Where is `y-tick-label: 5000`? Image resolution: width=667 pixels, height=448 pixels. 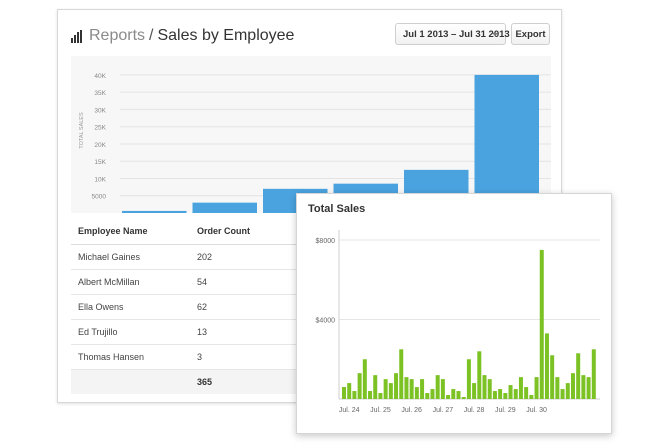
y-tick-label: 5000 is located at coordinates (99, 197).